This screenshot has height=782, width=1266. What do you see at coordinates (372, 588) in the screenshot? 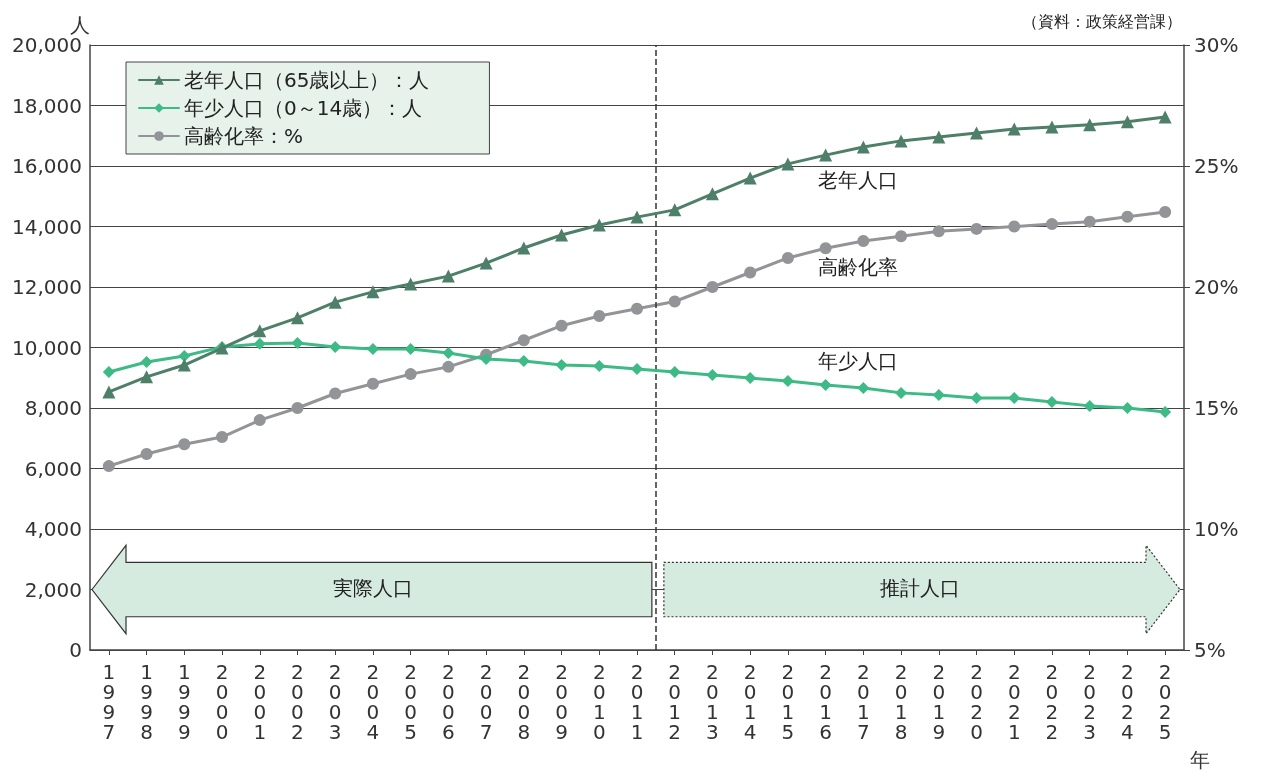
I see `annotation: 実際人口` at bounding box center [372, 588].